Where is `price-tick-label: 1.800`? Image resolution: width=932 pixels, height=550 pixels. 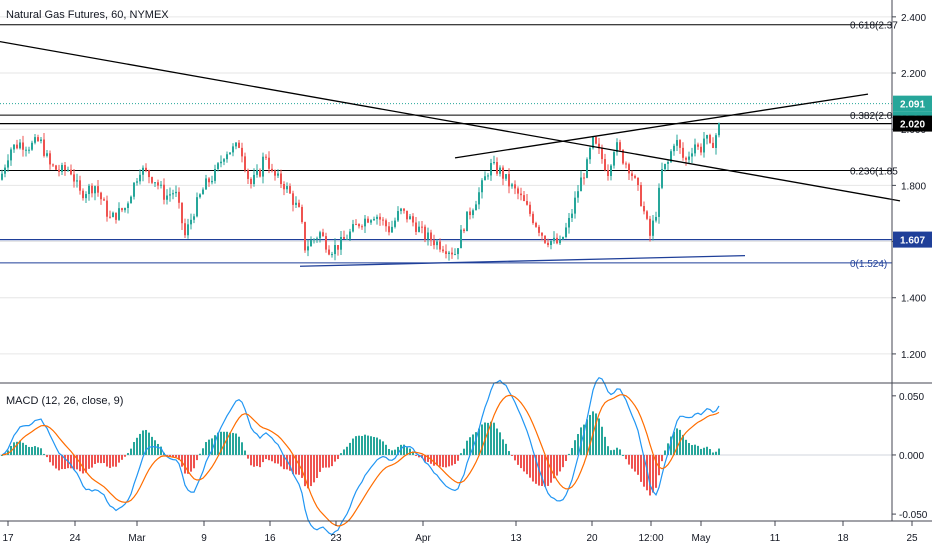 price-tick-label: 1.800 is located at coordinates (913, 186).